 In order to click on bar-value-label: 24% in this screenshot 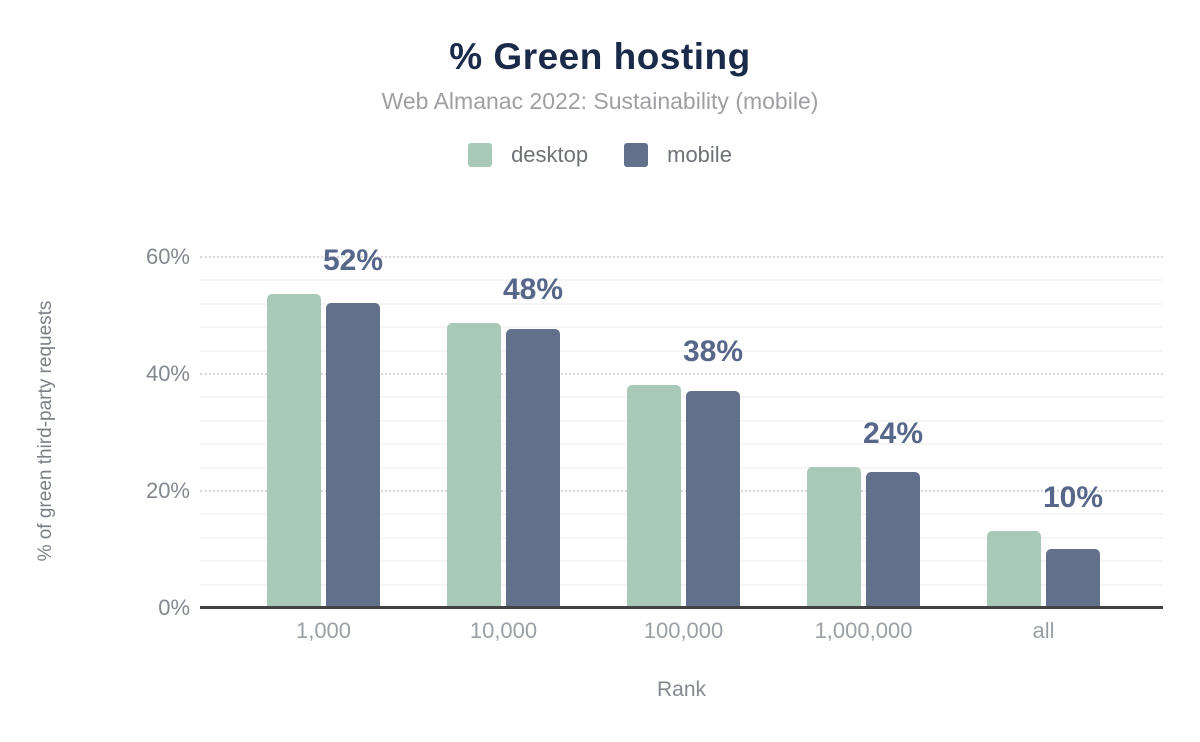, I will do `click(893, 433)`.